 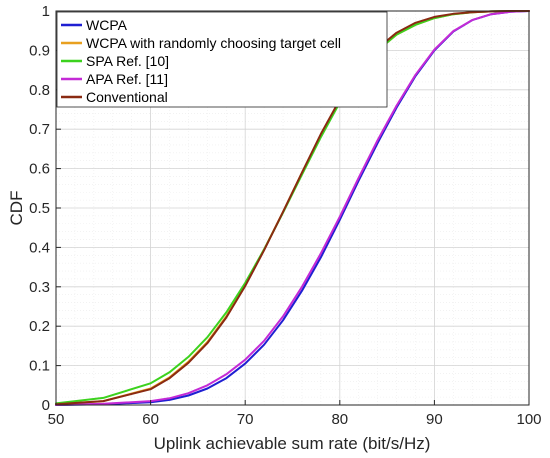 What do you see at coordinates (39, 366) in the screenshot?
I see `y-tick-label: 0.1` at bounding box center [39, 366].